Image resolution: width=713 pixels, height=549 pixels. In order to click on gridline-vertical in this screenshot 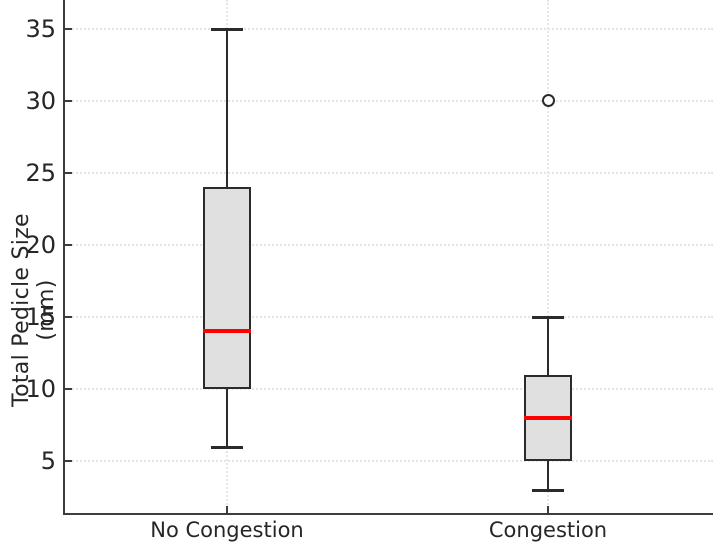, I will do `click(548, 256)`.